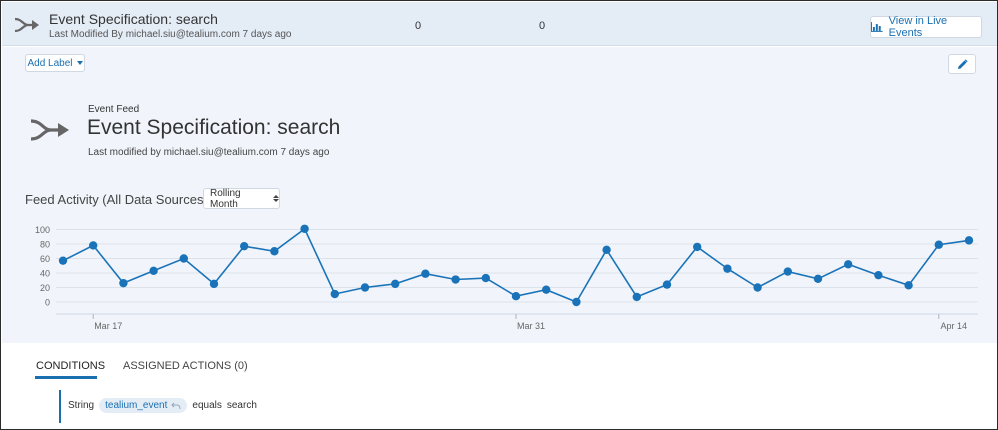  I want to click on feed-activity-title: Feed Activity (All Data Sources), so click(116, 199).